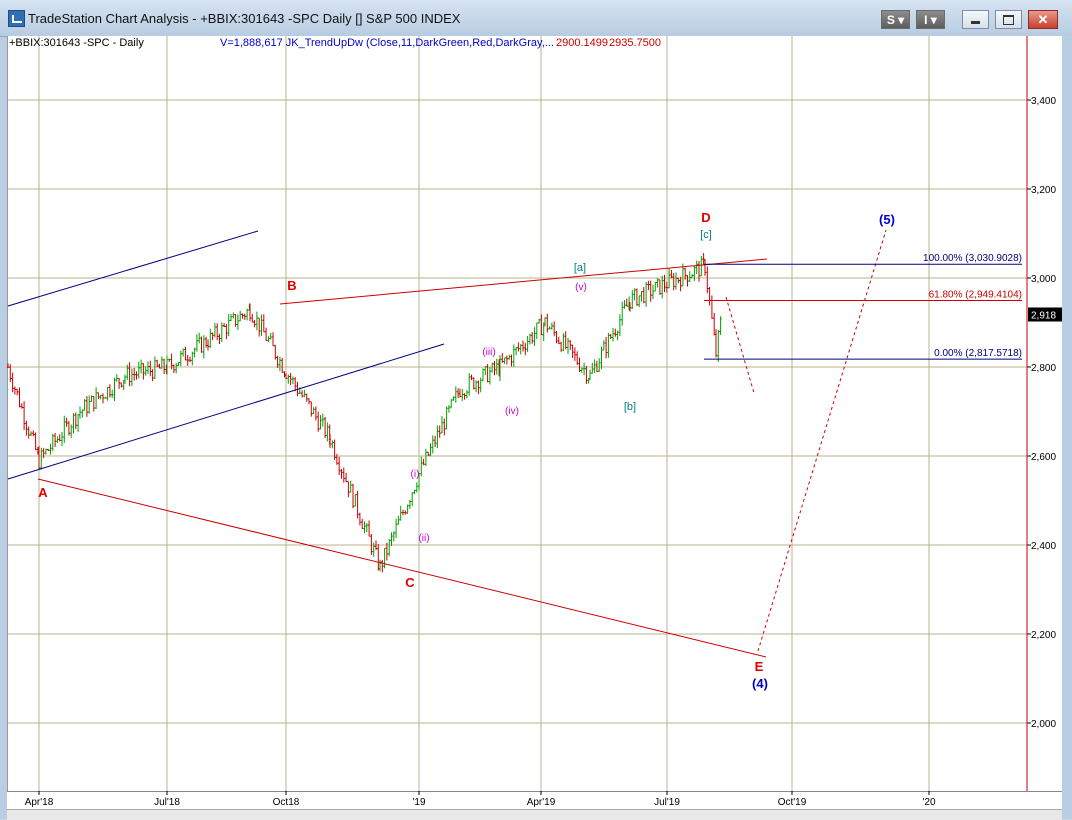 The width and height of the screenshot is (1072, 820). Describe the element at coordinates (1043, 279) in the screenshot. I see `price-tick-label: 3,000` at that location.